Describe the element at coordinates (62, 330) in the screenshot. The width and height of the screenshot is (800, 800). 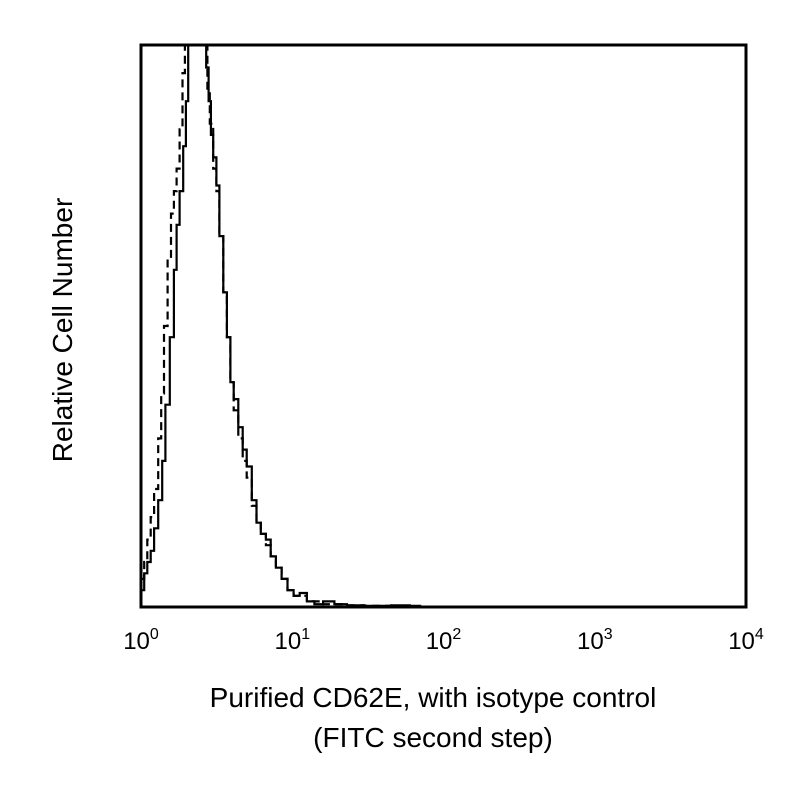
I see `y-axis-label: Relative Cell Number` at that location.